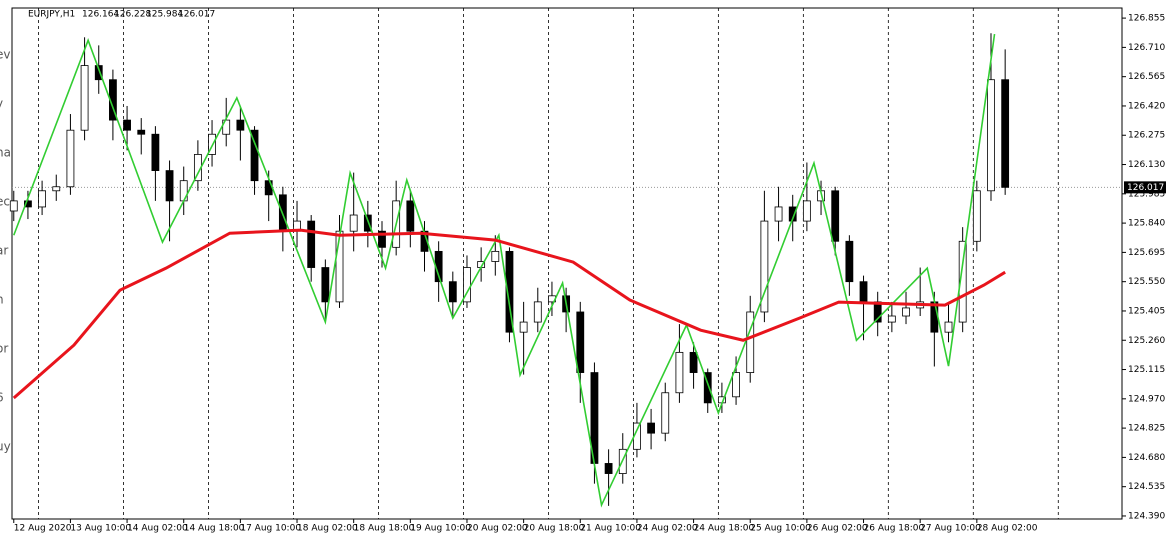 The image size is (1166, 537). What do you see at coordinates (1146, 224) in the screenshot?
I see `y-tick-label: 125.840` at bounding box center [1146, 224].